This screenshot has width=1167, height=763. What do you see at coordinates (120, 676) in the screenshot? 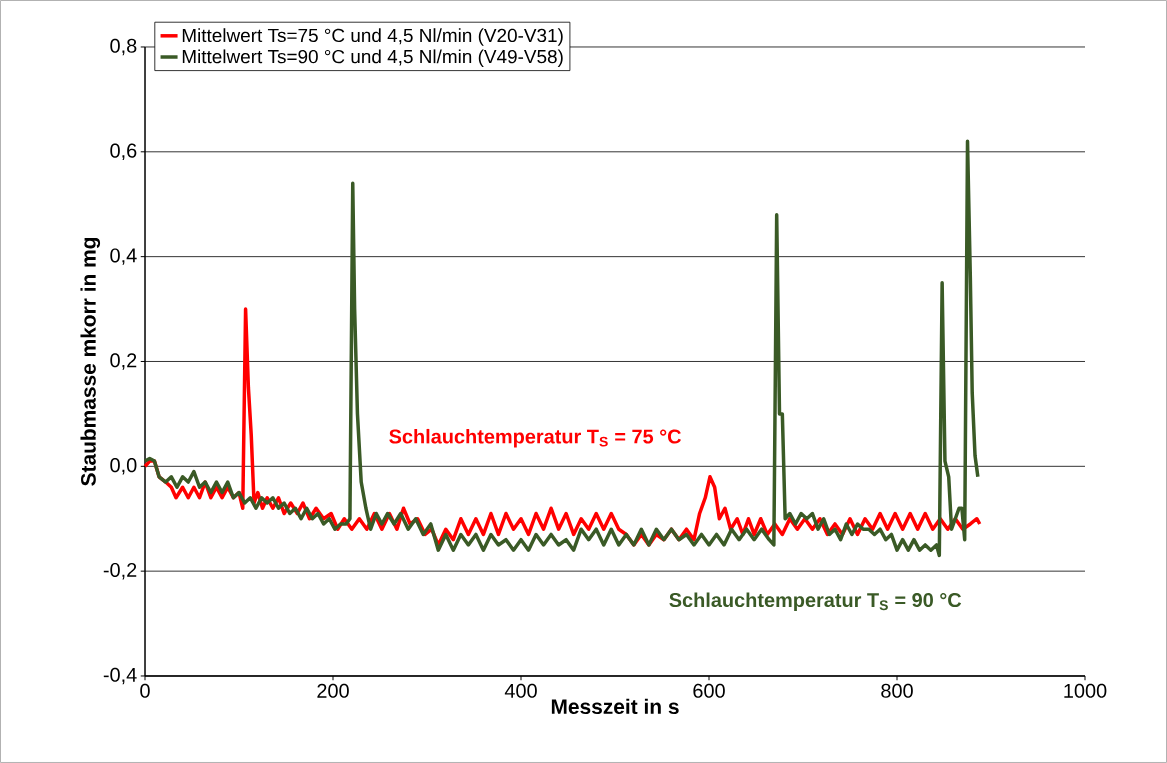
I see `y-tick-label: -0,4` at bounding box center [120, 676].